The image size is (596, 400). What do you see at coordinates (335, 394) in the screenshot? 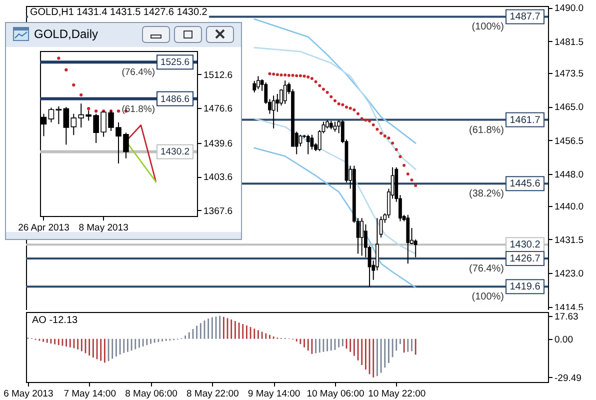
I see `x-tick-label: 10 May 06:00` at bounding box center [335, 394].